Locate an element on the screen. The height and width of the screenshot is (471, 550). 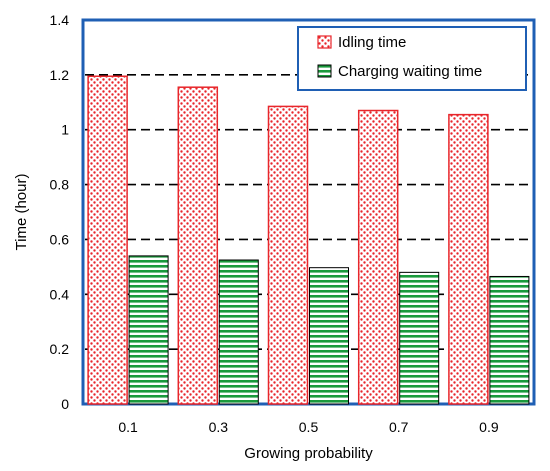
legend-label-idling: Idling time is located at coordinates (372, 42).